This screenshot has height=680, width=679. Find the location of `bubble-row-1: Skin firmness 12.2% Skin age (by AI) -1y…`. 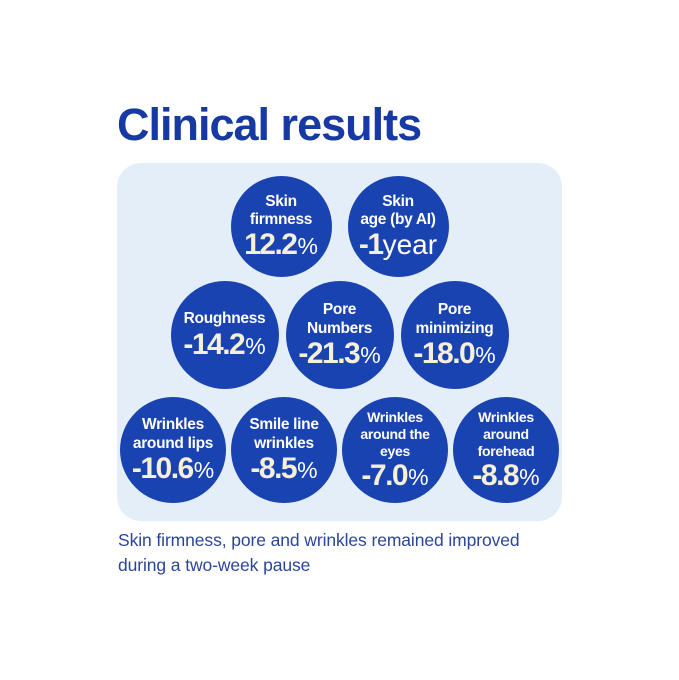

bubble-row-1: Skin firmness 12.2% Skin age (by AI) -1y… is located at coordinates (339, 226).